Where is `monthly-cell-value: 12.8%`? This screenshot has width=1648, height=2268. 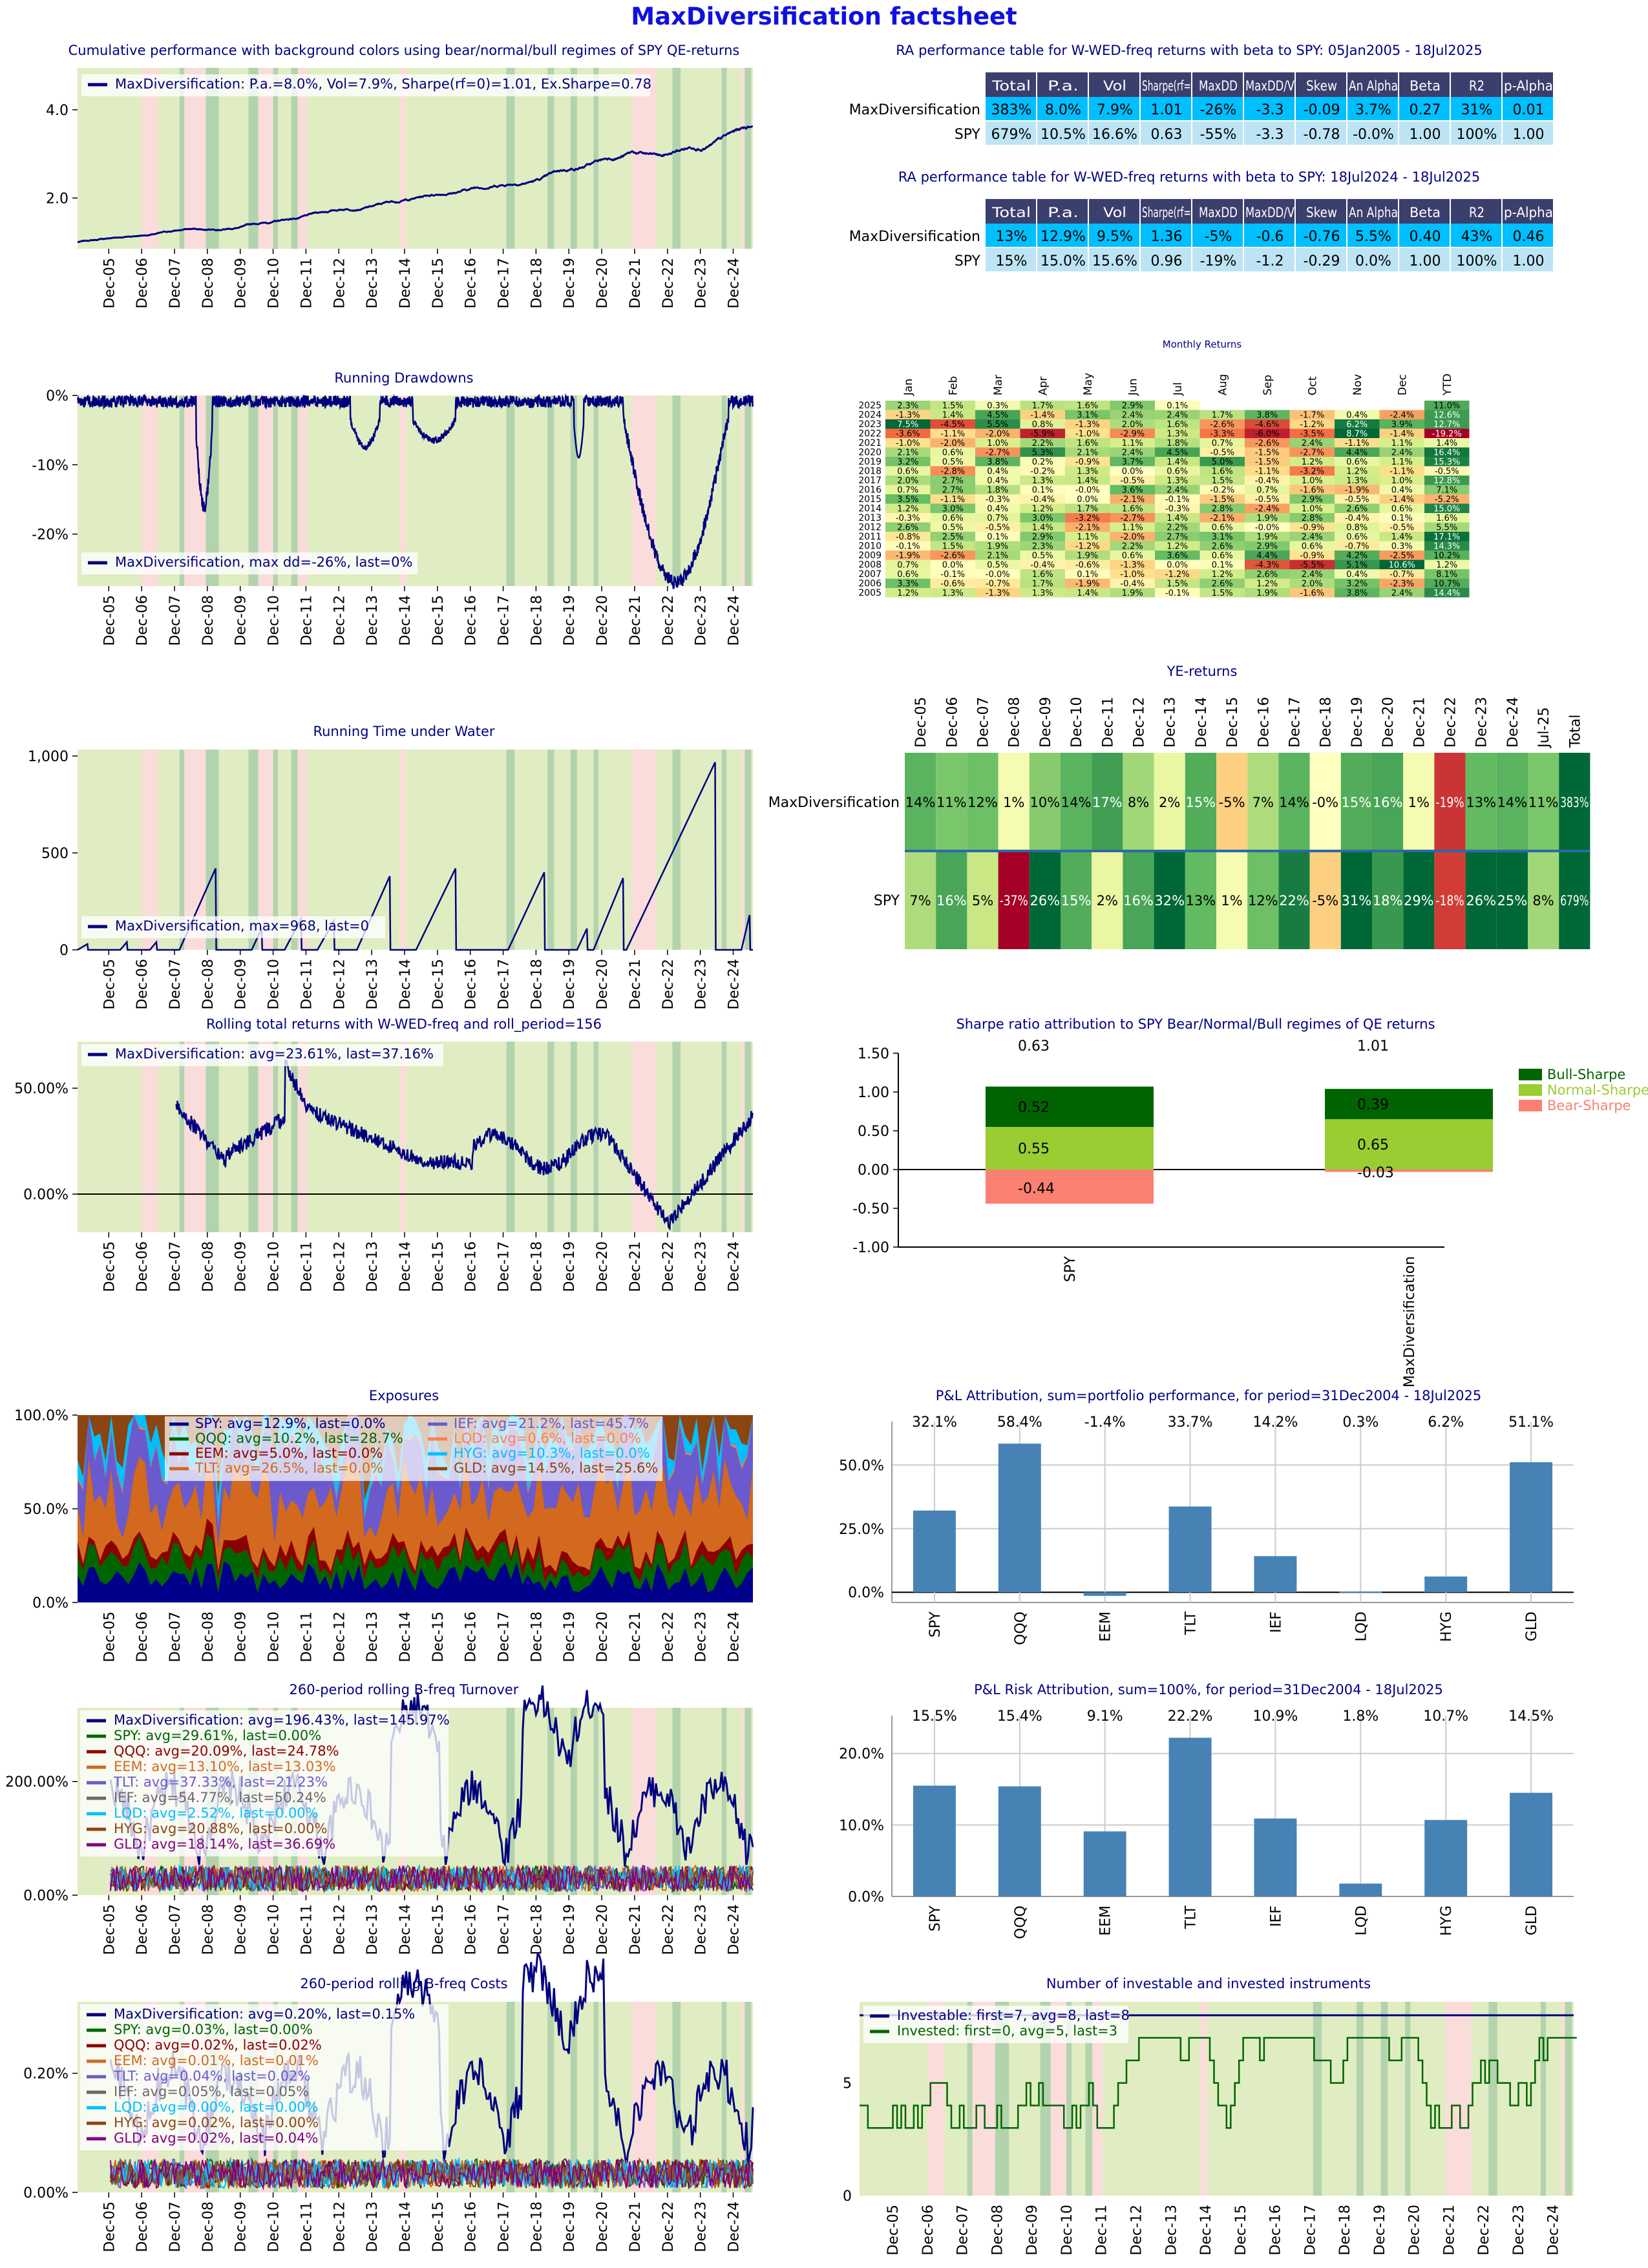
monthly-cell-value: 12.8% is located at coordinates (1446, 481).